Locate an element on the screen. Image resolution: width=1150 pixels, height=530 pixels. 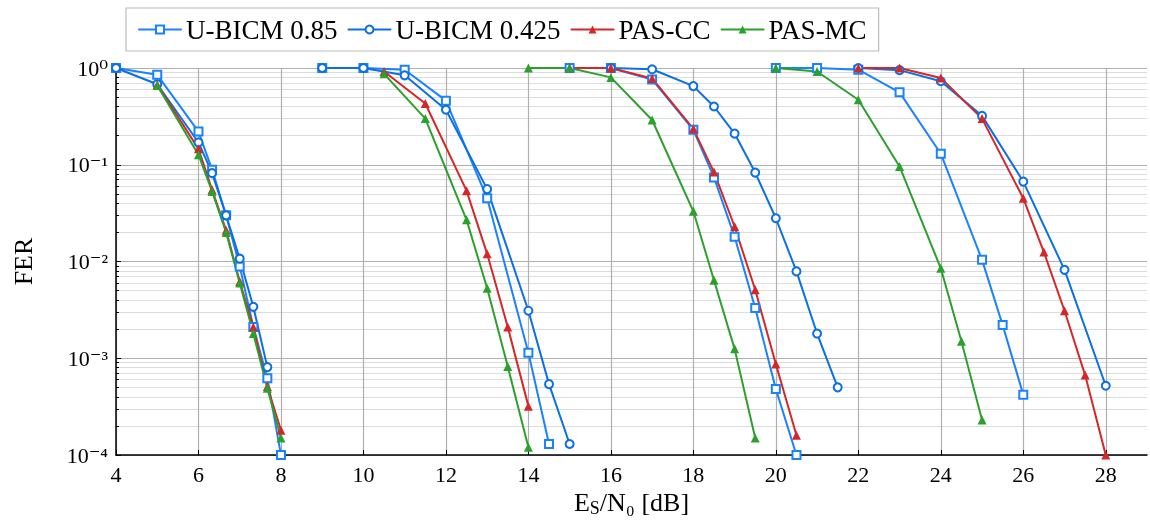
legend-label: U-BICM 0.85 is located at coordinates (262, 29).